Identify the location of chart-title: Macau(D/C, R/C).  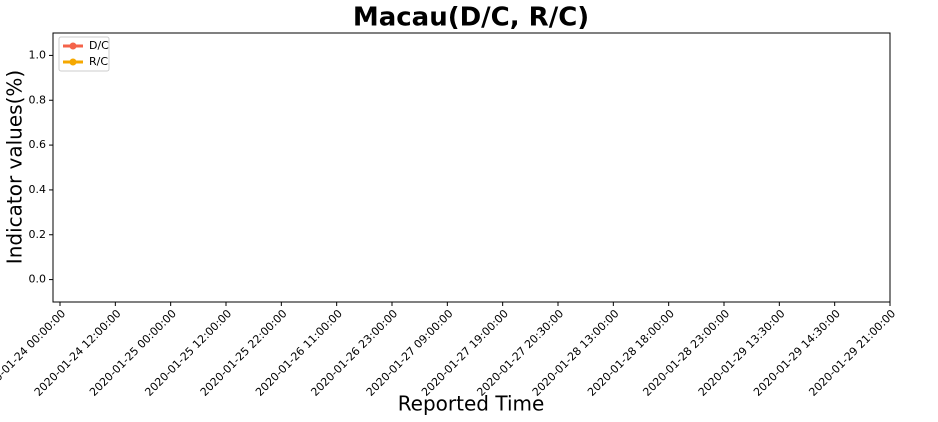
(471, 18).